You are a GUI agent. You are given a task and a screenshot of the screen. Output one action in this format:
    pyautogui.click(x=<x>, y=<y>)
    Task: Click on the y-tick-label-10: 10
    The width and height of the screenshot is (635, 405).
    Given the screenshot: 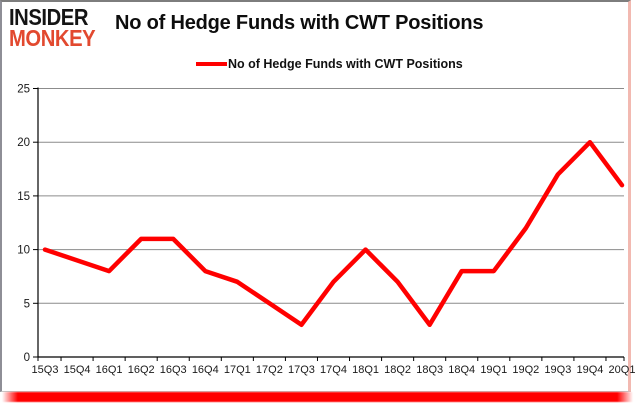 What is the action you would take?
    pyautogui.click(x=23, y=251)
    